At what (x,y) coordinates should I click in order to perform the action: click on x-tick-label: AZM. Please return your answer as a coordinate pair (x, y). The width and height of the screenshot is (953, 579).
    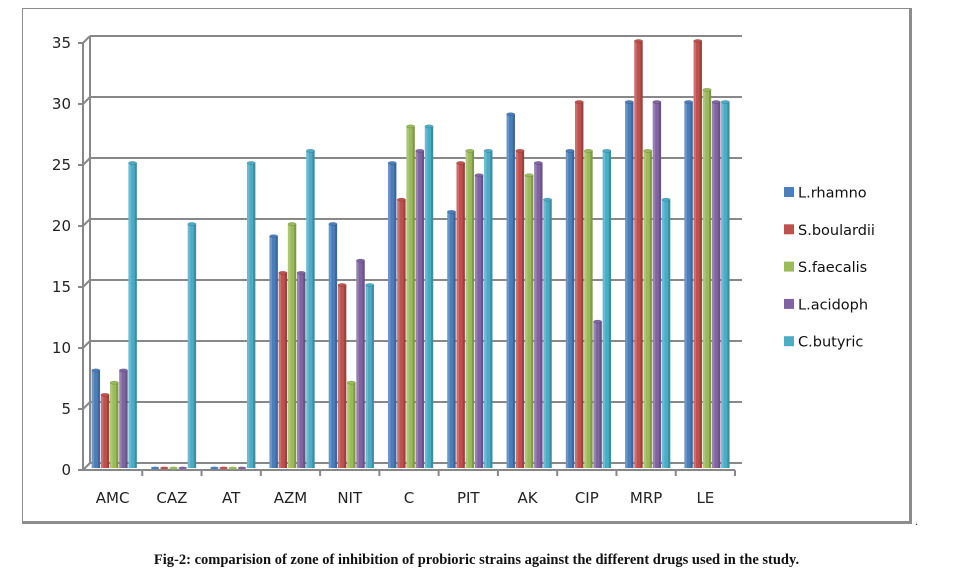
    Looking at the image, I should click on (290, 498).